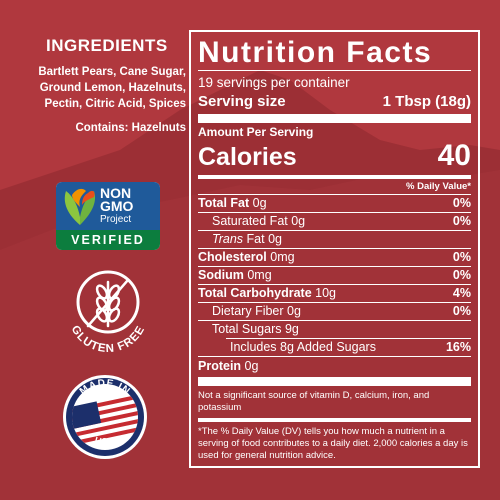  What do you see at coordinates (130, 128) in the screenshot?
I see `allergen-contains: Contains: Hazelnuts` at bounding box center [130, 128].